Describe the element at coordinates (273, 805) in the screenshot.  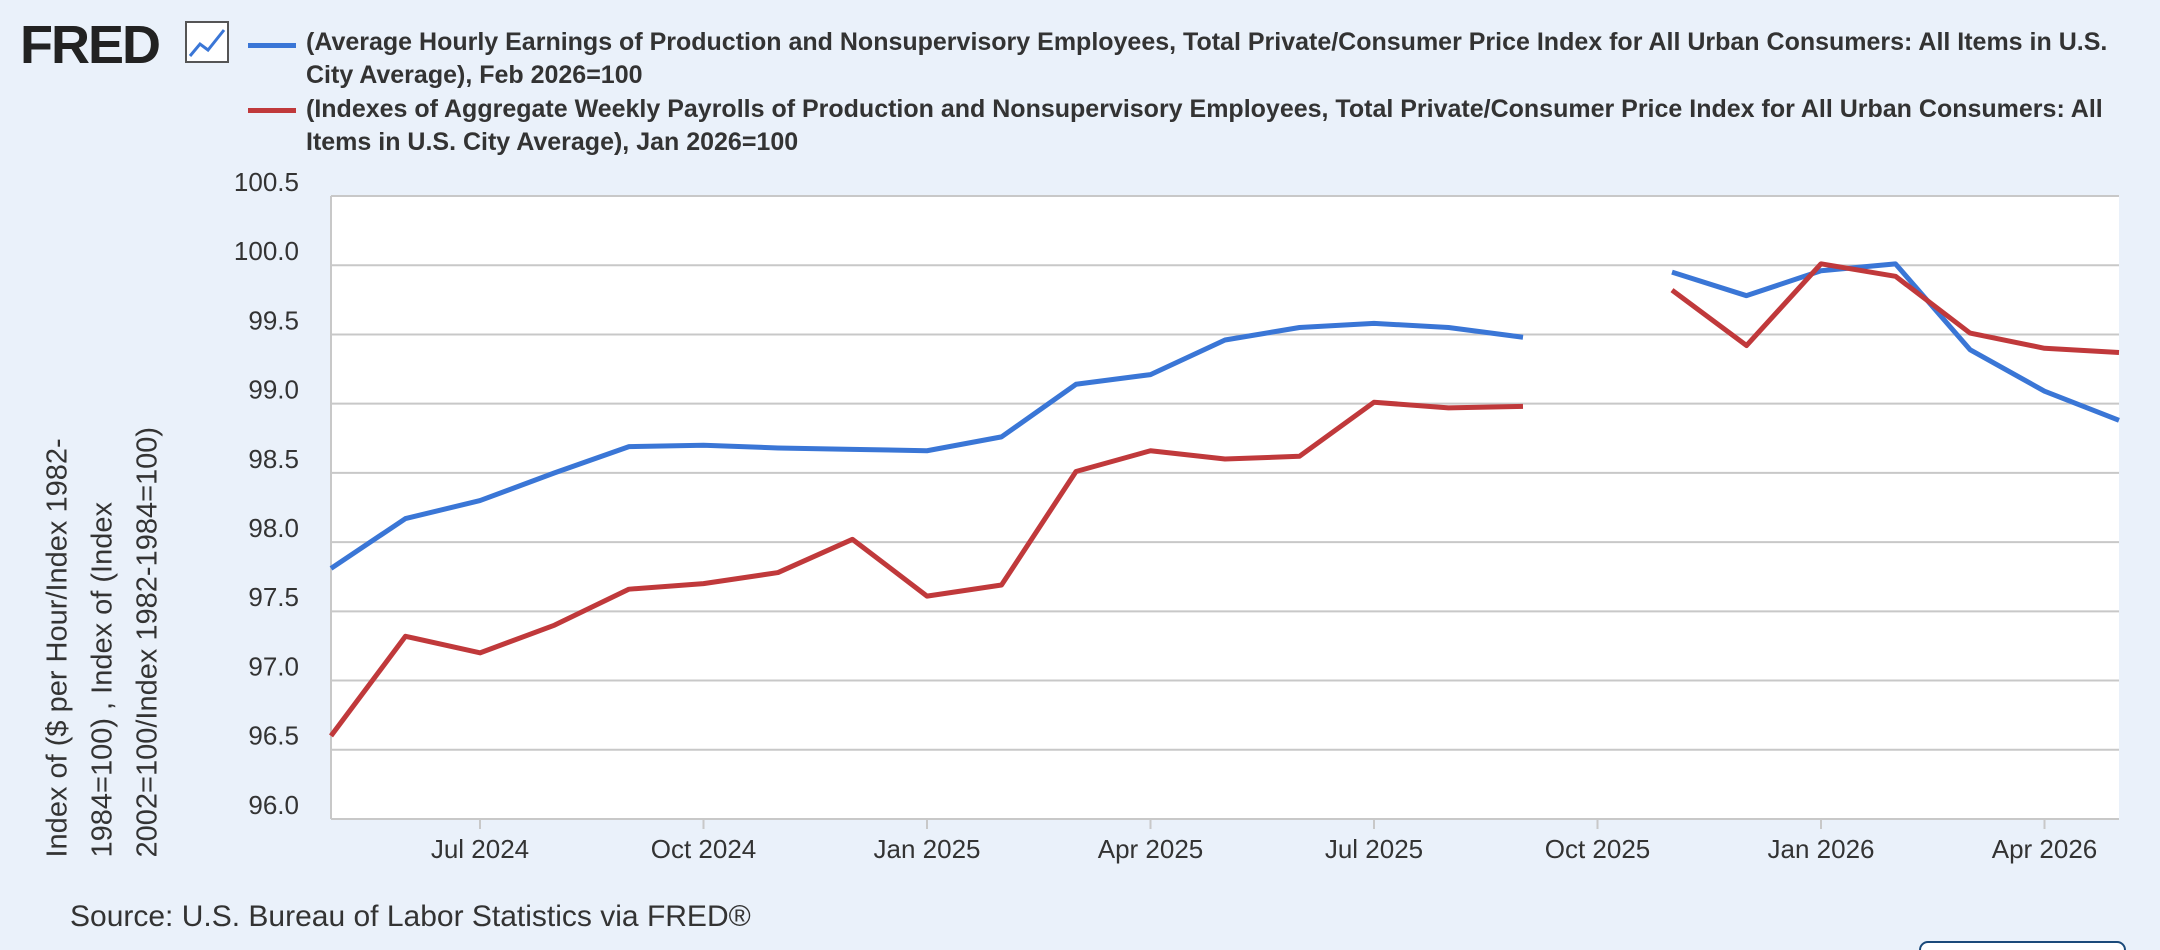
I see `y-tick-label: 96.0` at that location.